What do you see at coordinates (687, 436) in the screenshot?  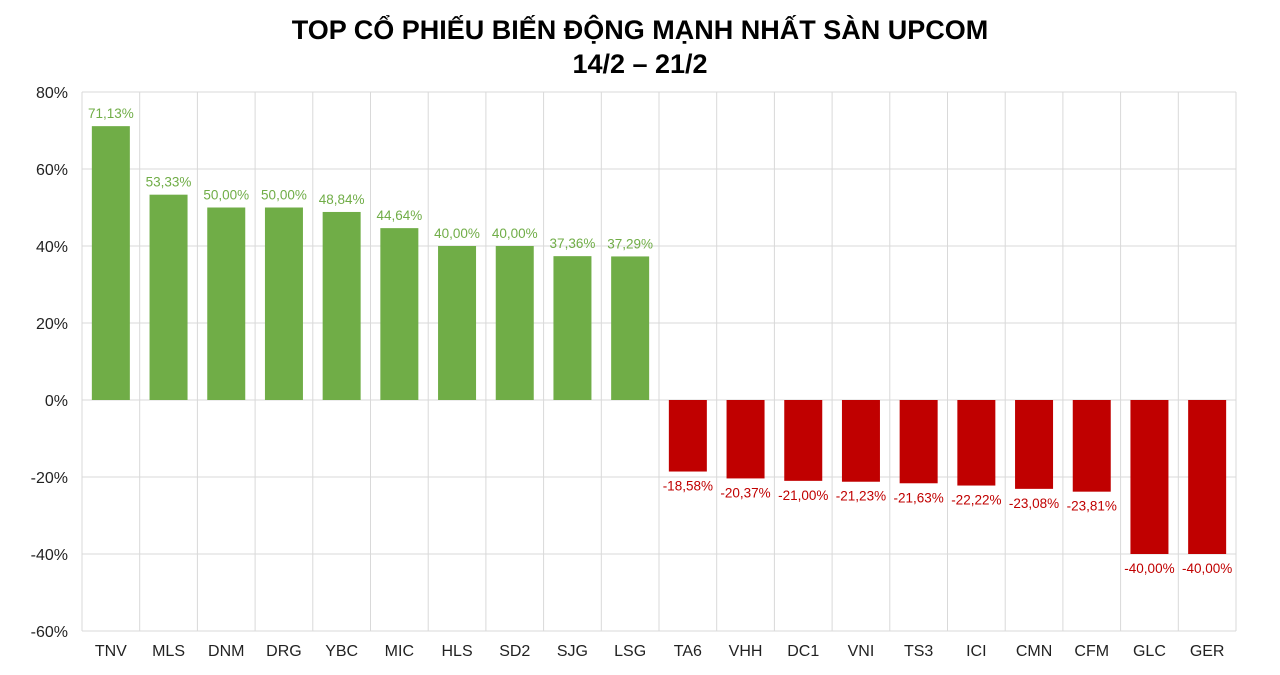 I see `bar-ta6` at bounding box center [687, 436].